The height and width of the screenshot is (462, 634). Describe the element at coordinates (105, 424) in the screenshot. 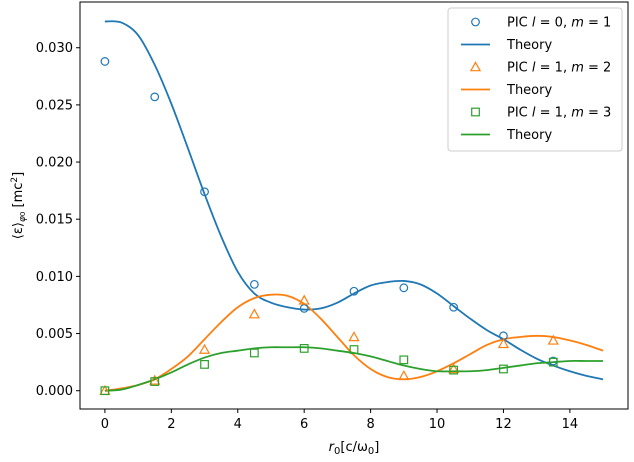

I see `x-tick-label: 0` at that location.